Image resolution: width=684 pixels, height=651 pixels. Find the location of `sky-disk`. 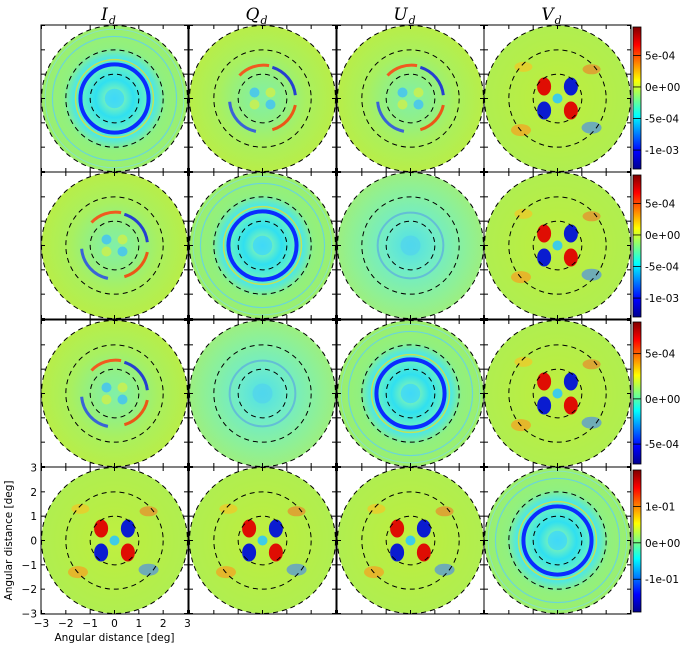

sky-disk is located at coordinates (114, 245).